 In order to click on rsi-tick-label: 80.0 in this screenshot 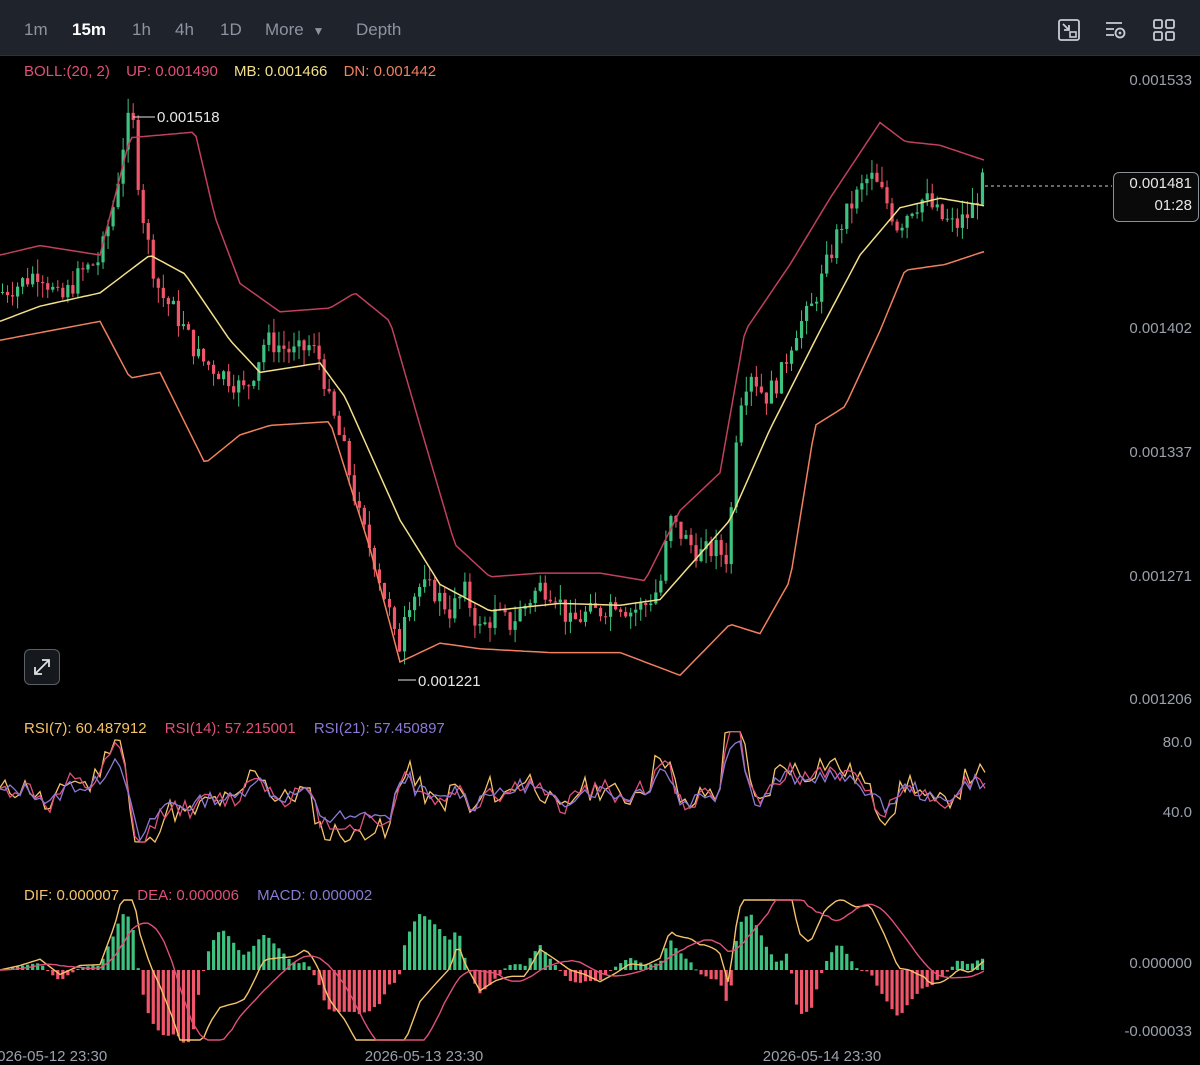, I will do `click(1177, 742)`.